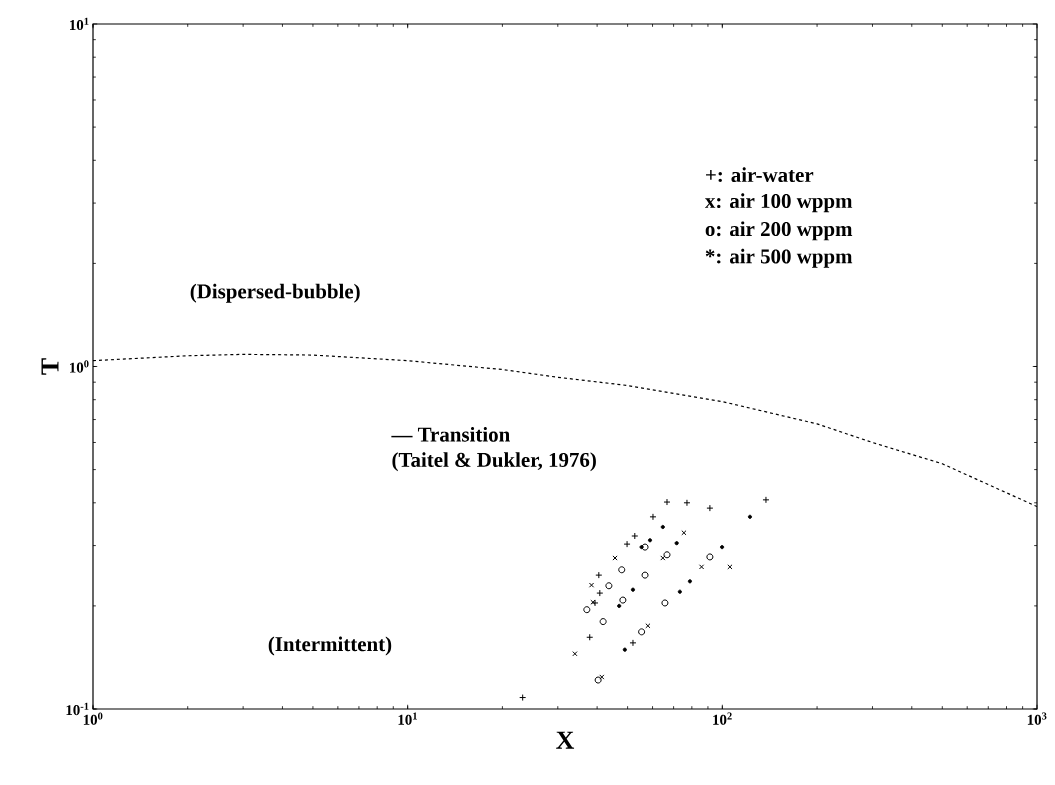  I want to click on x-tick-label: 10$^{2}$, so click(722, 718).